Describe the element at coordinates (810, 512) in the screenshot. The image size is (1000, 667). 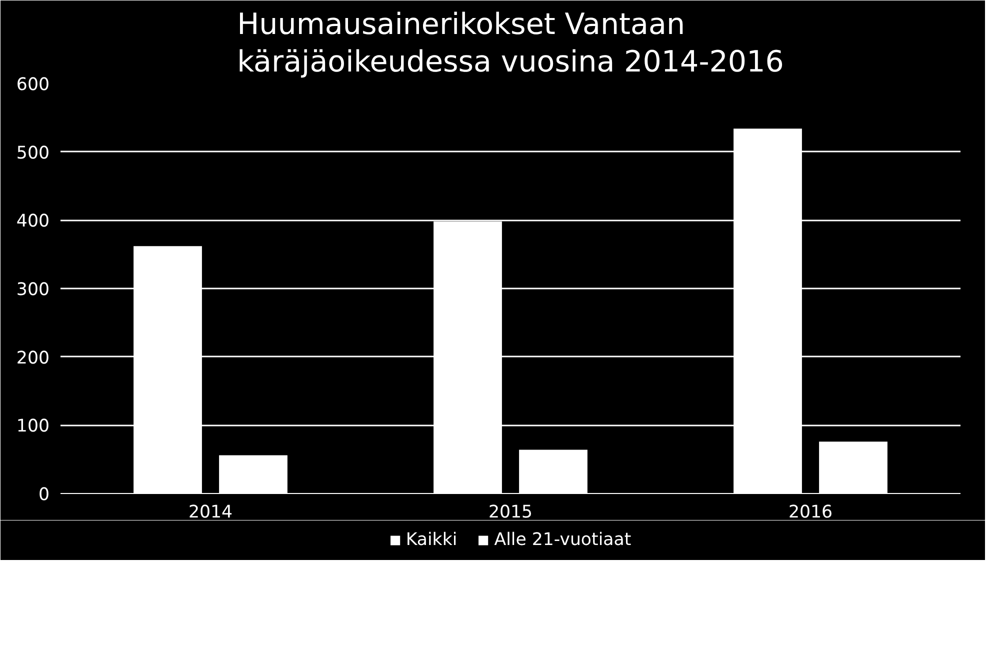
I see `x-tick-label: 2016` at that location.